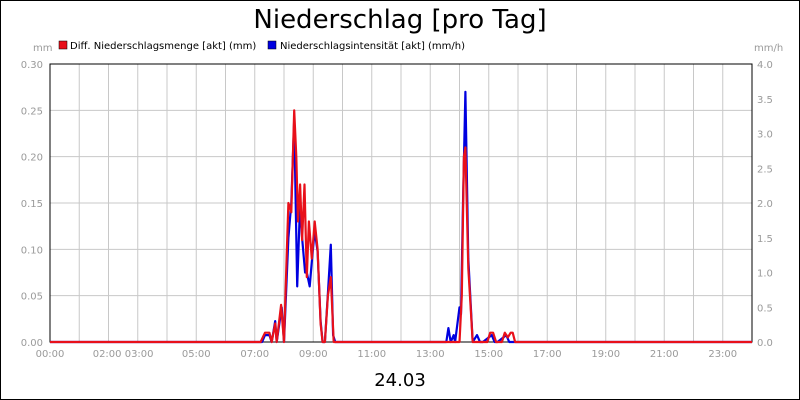 The height and width of the screenshot is (400, 800). What do you see at coordinates (32, 158) in the screenshot?
I see `y-left-tick-label: 0.20` at bounding box center [32, 158].